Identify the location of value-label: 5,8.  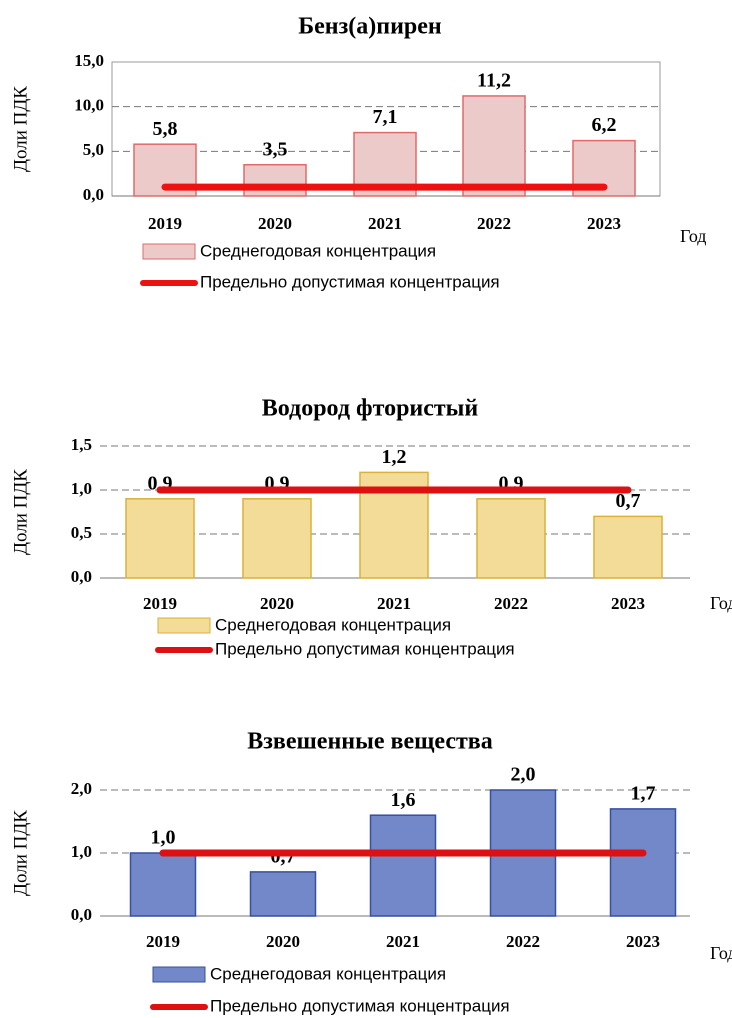
(165, 129).